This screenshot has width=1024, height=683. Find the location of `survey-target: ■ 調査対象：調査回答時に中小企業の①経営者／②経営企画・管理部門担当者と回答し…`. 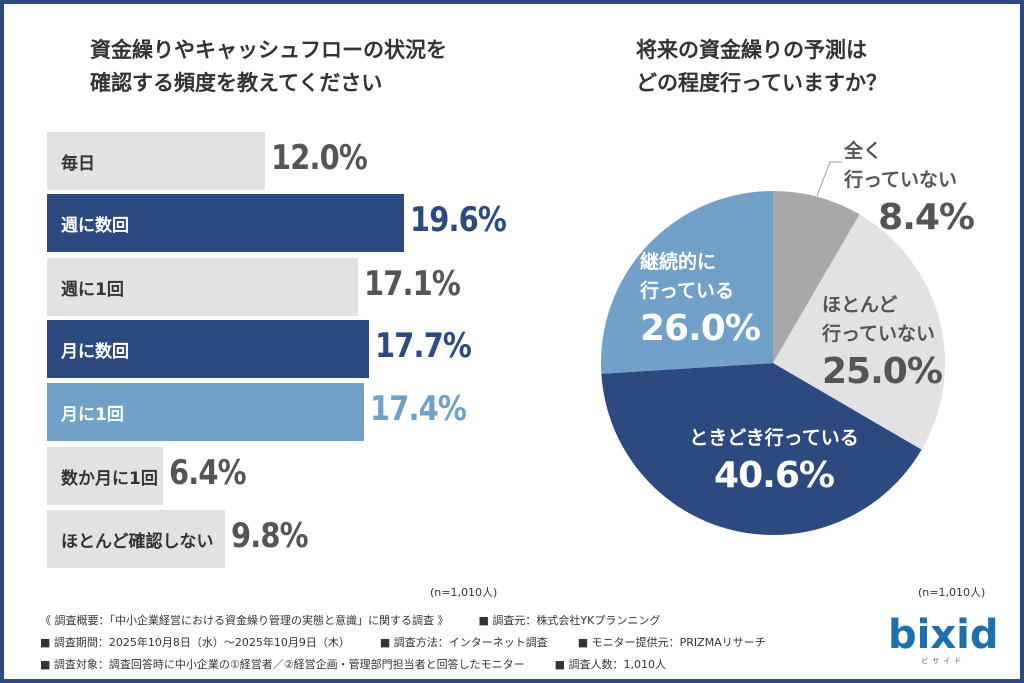

survey-target: ■ 調査対象：調査回答時に中小企業の①経営者／②経営企画・管理部門担当者と回答し… is located at coordinates (282, 664).